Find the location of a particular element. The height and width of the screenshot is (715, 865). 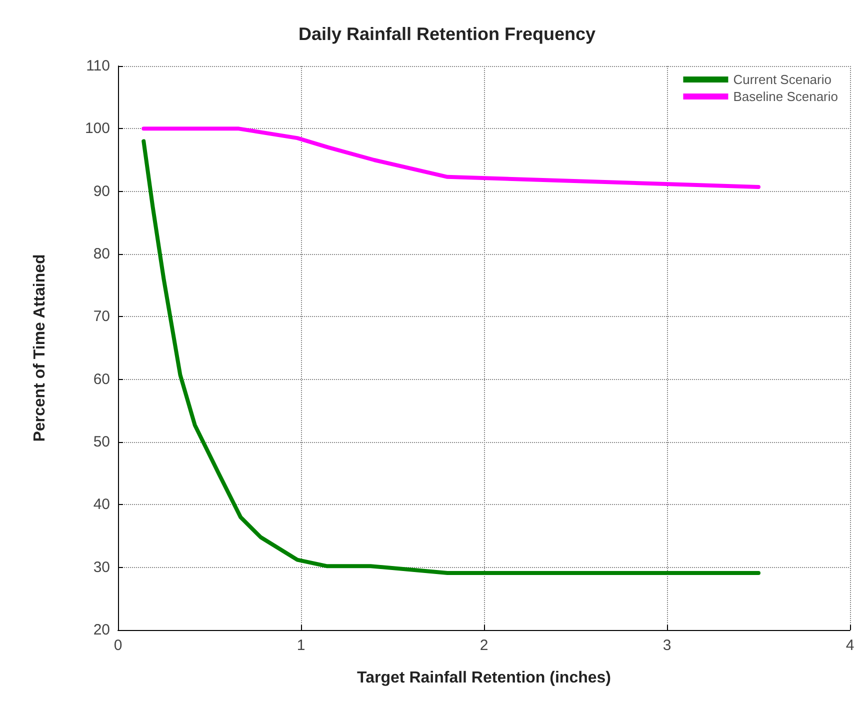

y-tick-label: 70 is located at coordinates (101, 317).